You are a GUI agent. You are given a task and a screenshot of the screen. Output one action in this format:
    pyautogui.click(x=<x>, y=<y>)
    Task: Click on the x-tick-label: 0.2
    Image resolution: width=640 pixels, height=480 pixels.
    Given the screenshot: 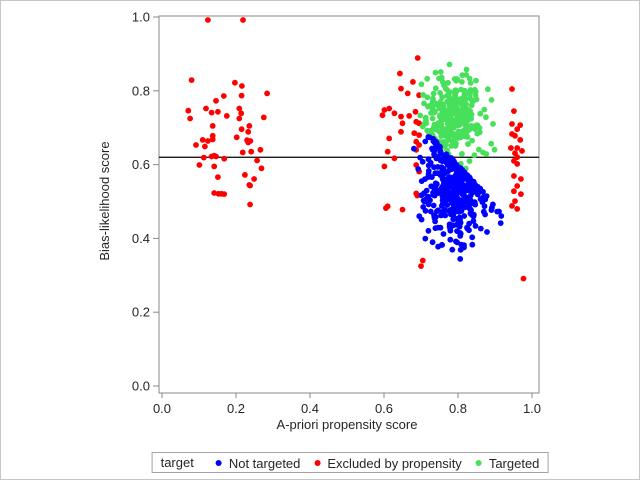 What is the action you would take?
    pyautogui.click(x=236, y=408)
    